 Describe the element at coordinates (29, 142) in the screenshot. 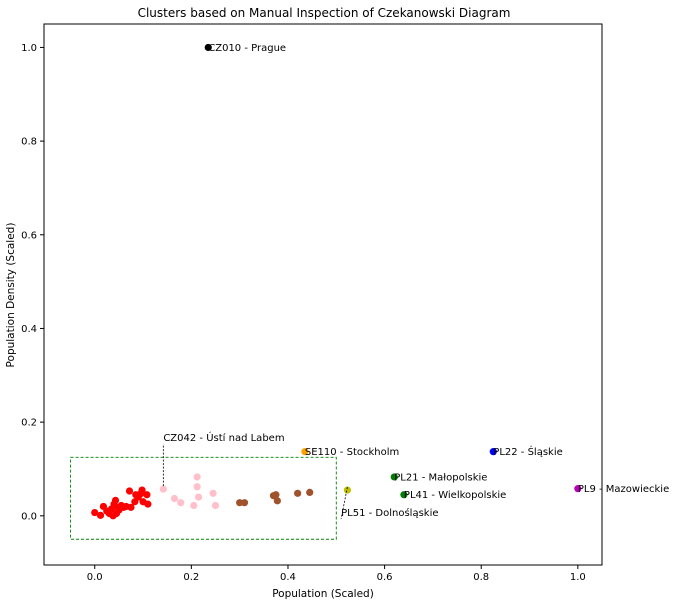

I see `y-tick-label: 0.8` at that location.